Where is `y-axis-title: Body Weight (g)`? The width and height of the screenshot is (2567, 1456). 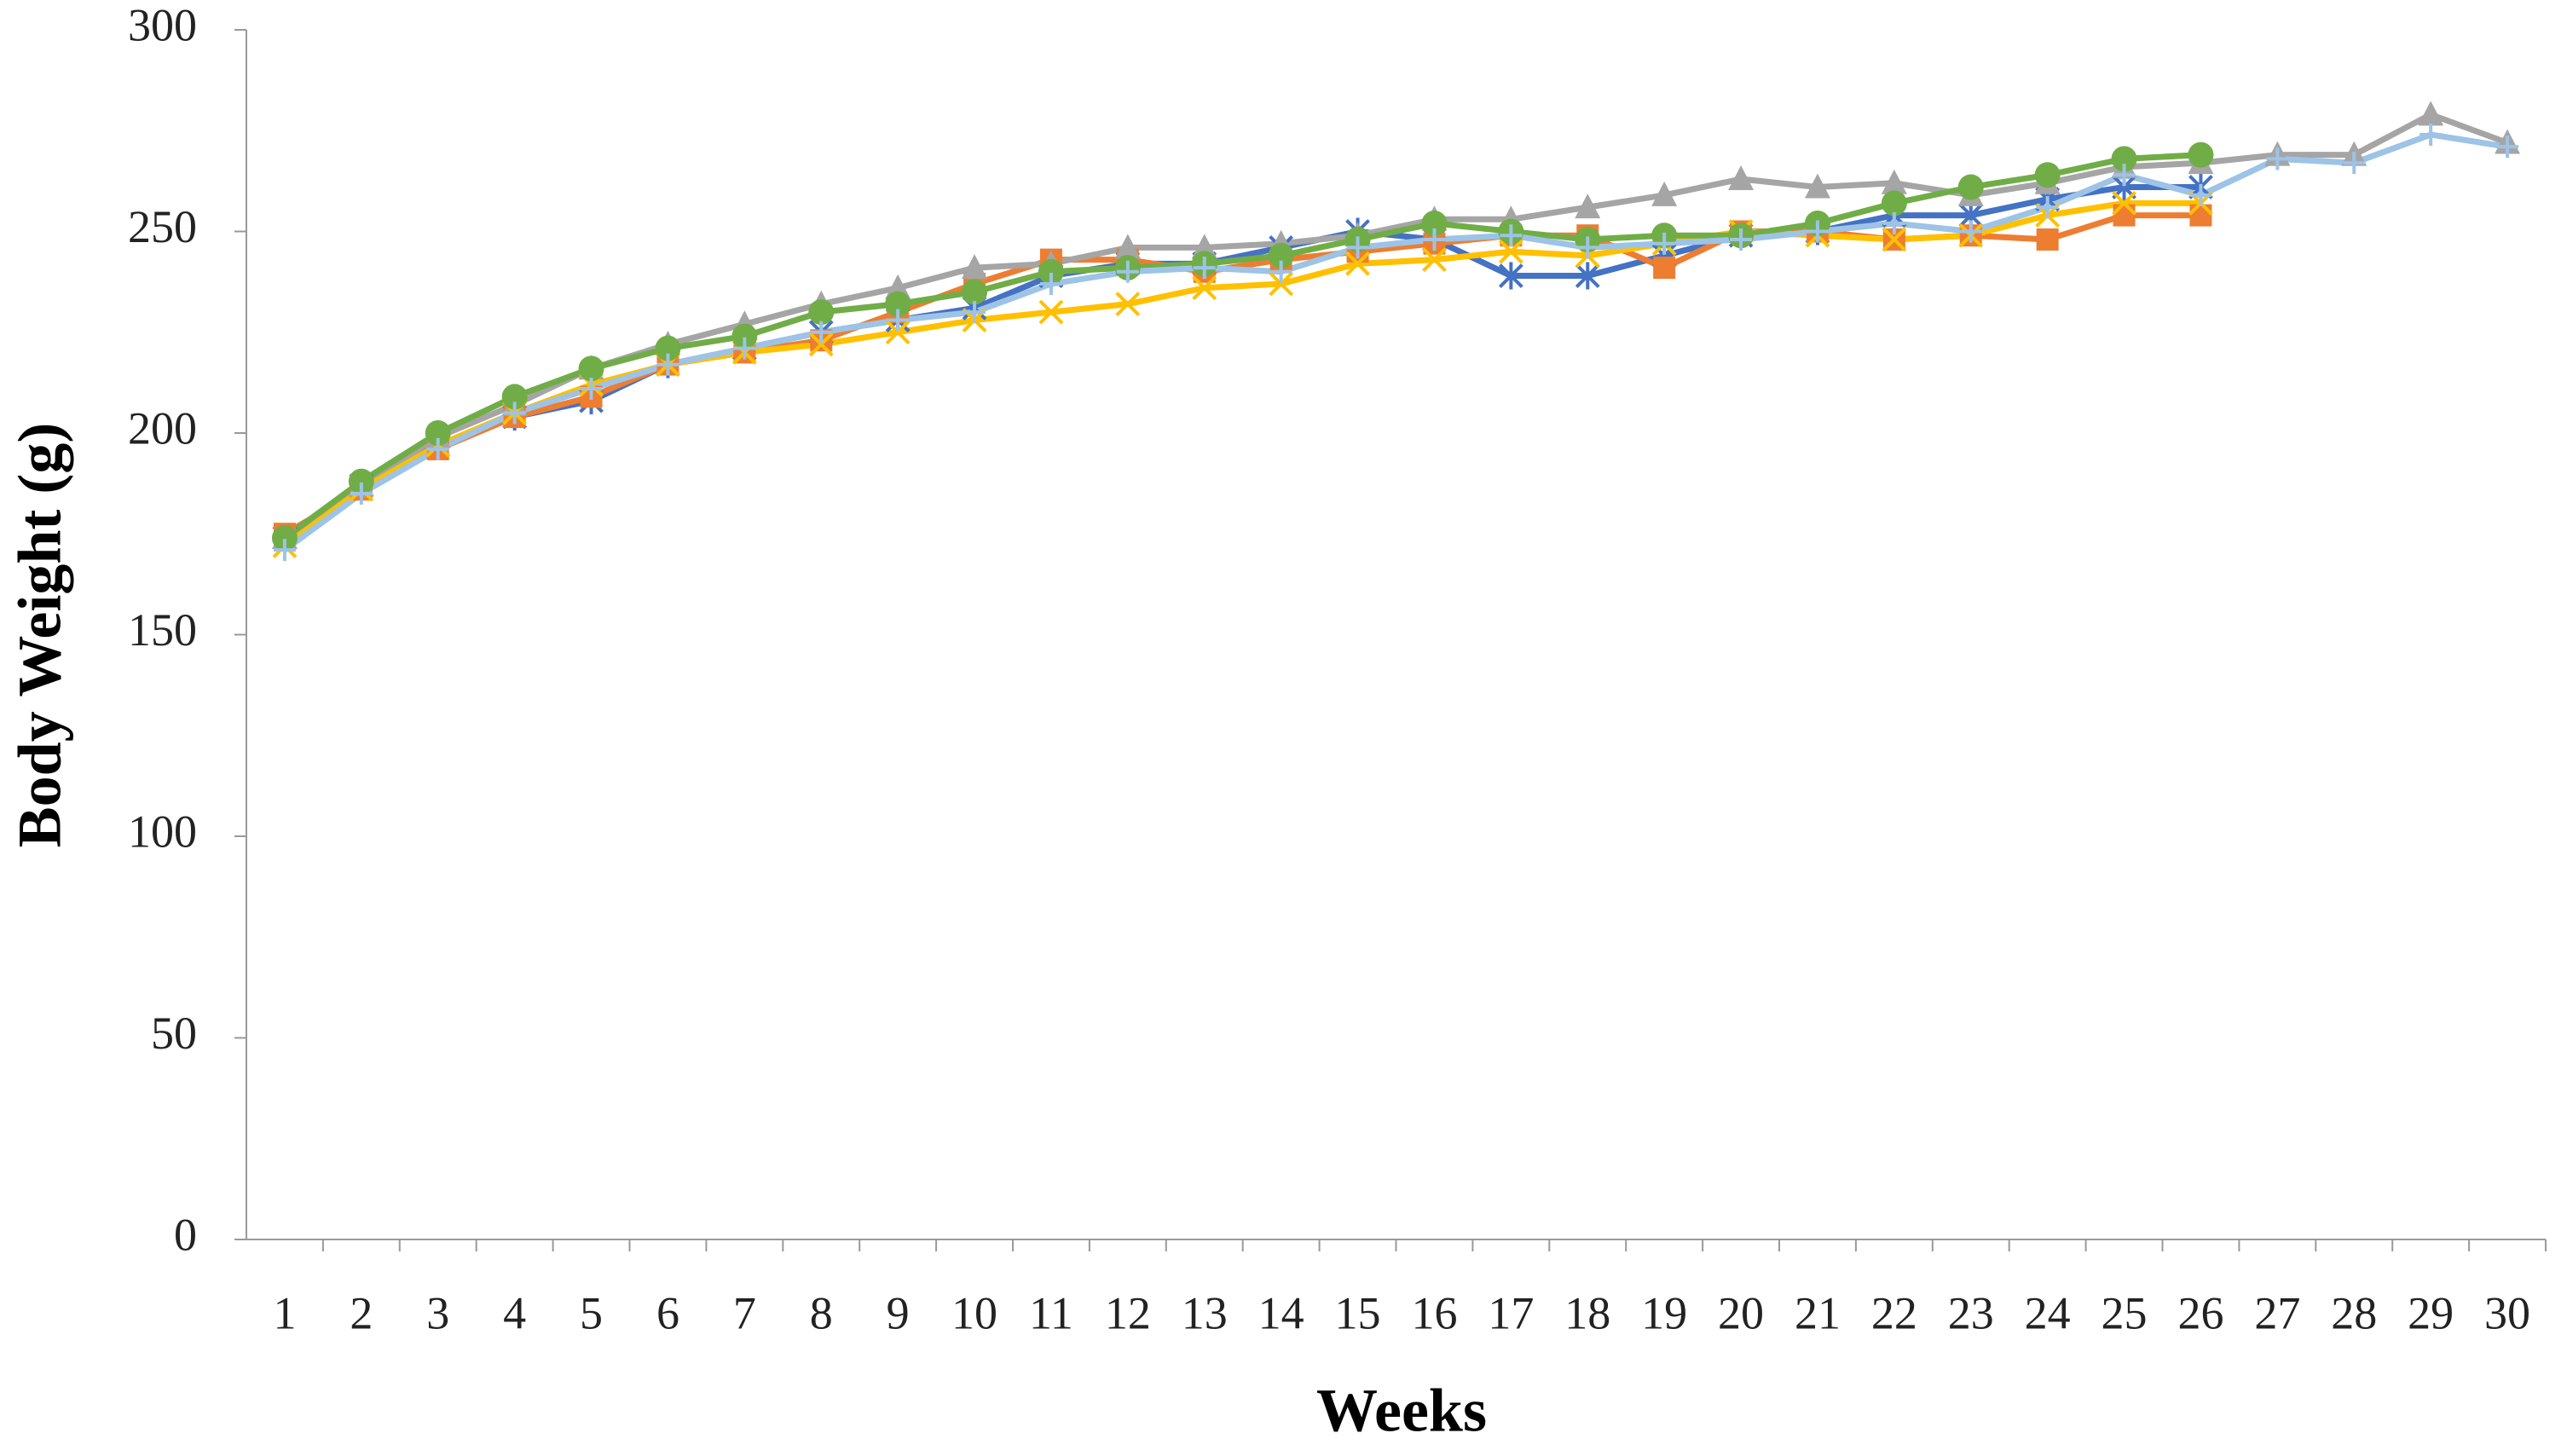
y-axis-title: Body Weight (g) is located at coordinates (40, 635).